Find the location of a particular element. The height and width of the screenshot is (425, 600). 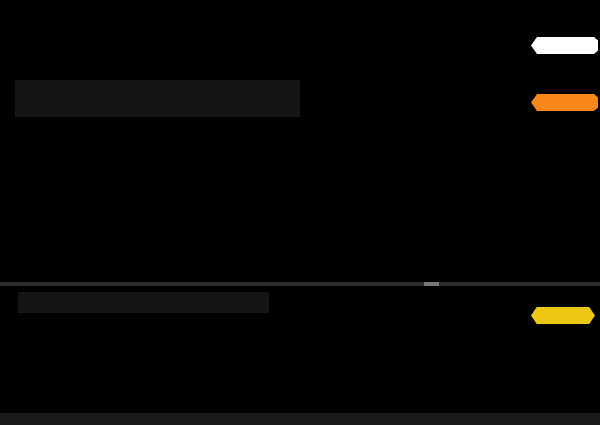

panel-splitter-handle is located at coordinates (431, 284).